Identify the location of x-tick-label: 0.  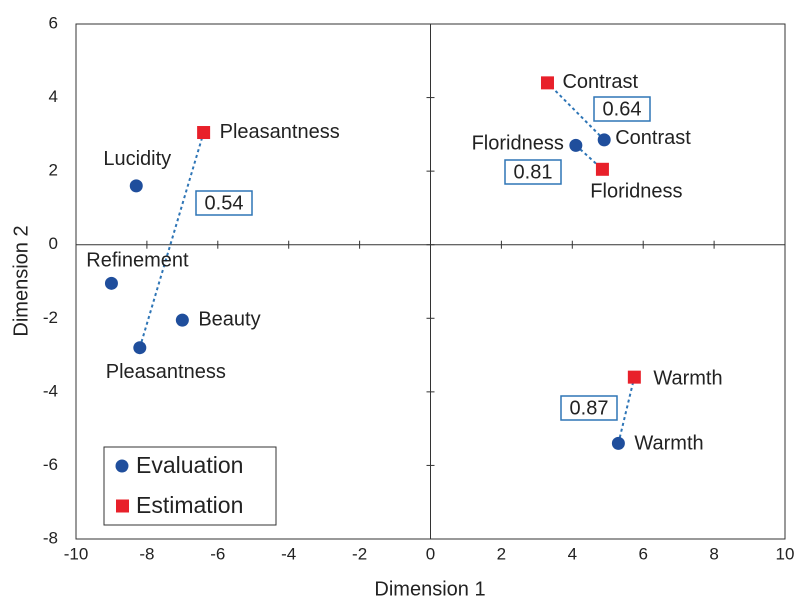
(430, 553).